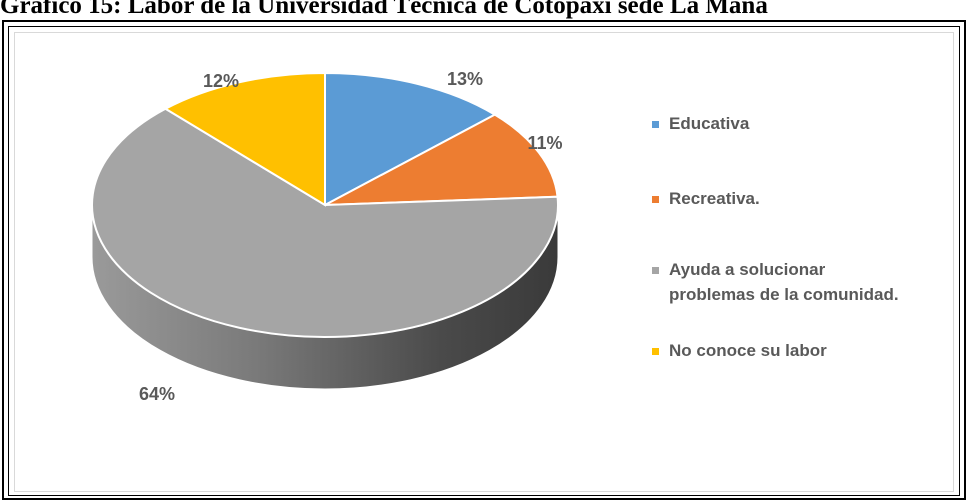 The height and width of the screenshot is (500, 970). Describe the element at coordinates (655, 351) in the screenshot. I see `legend-swatch-no-conoce-su-labor` at that location.